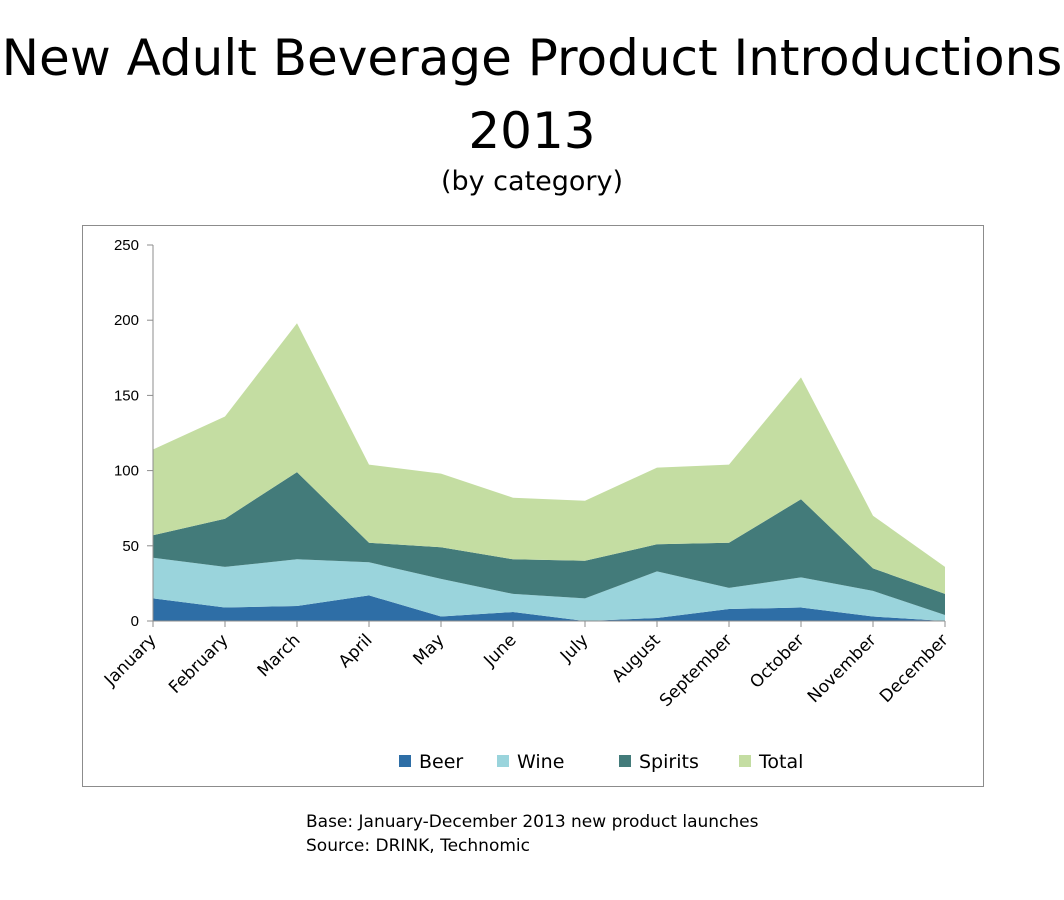  I want to click on y-tick-label: 100, so click(126, 471).